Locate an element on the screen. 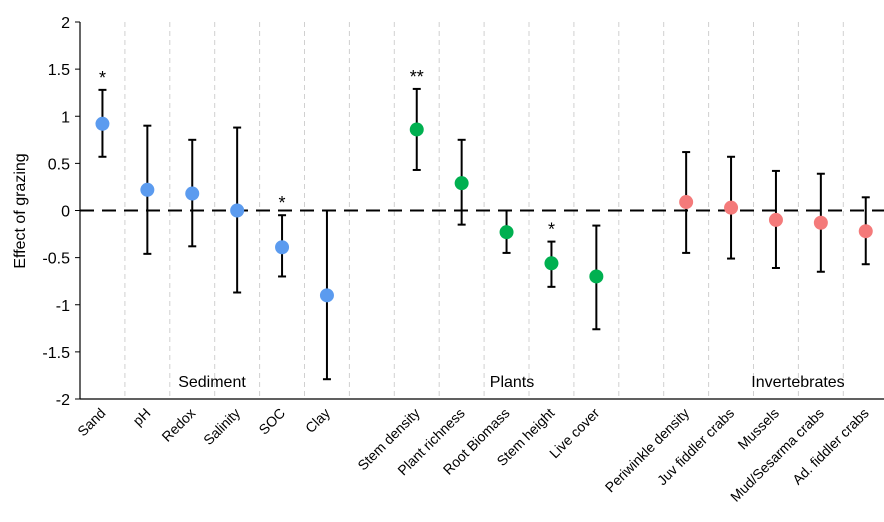 This screenshot has width=884, height=522. y-tick-label: 0.5 is located at coordinates (59, 164).